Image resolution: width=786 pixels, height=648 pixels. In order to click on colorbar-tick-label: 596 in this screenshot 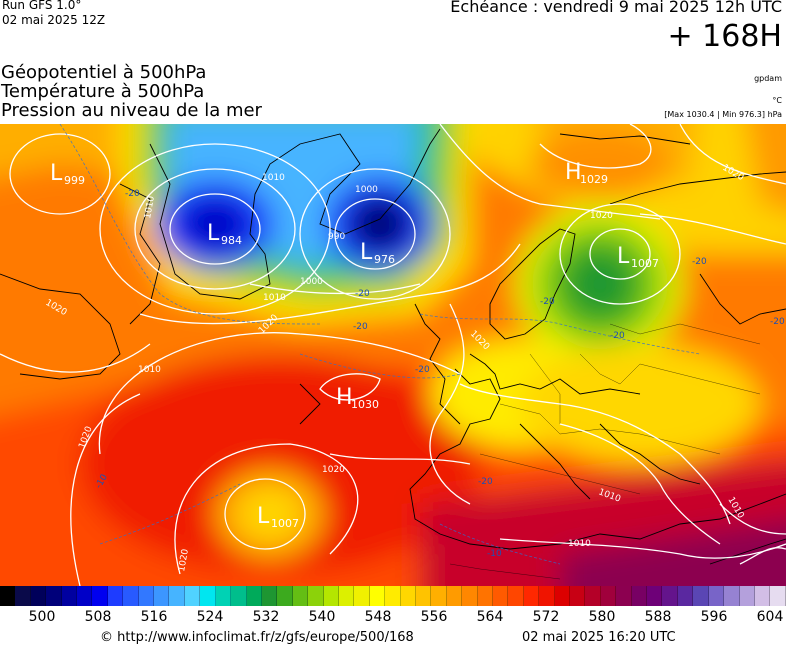, I will do `click(714, 617)`.